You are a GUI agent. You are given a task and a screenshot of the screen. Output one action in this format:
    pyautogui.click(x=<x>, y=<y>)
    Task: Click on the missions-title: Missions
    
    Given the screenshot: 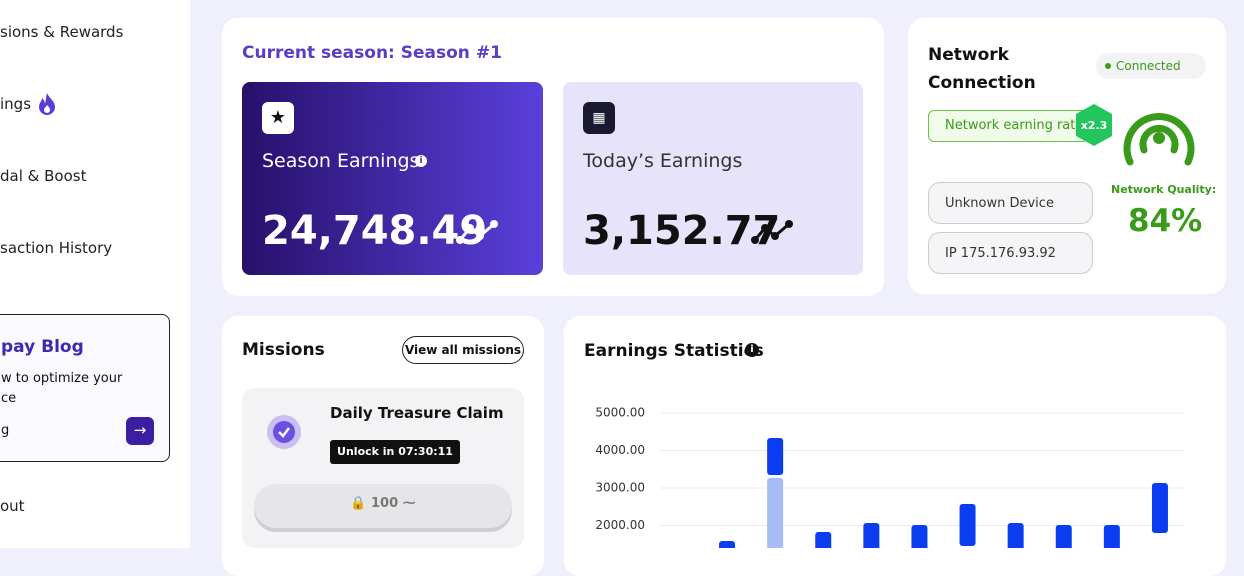 What is the action you would take?
    pyautogui.click(x=283, y=350)
    